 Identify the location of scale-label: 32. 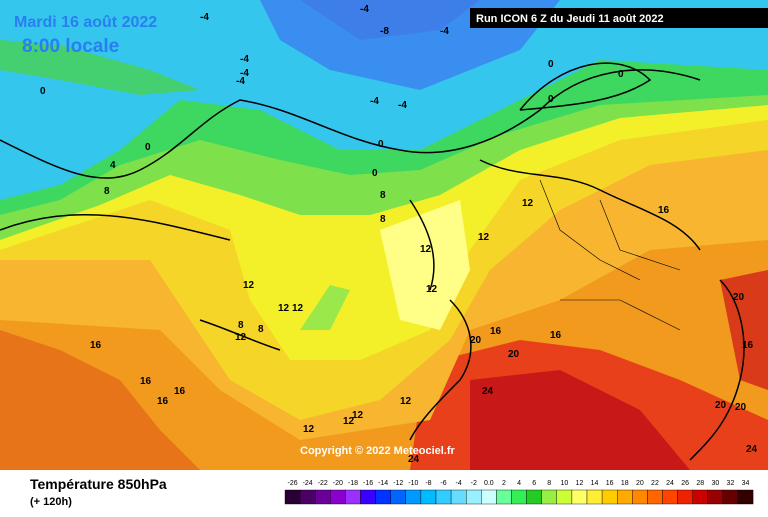
(731, 483).